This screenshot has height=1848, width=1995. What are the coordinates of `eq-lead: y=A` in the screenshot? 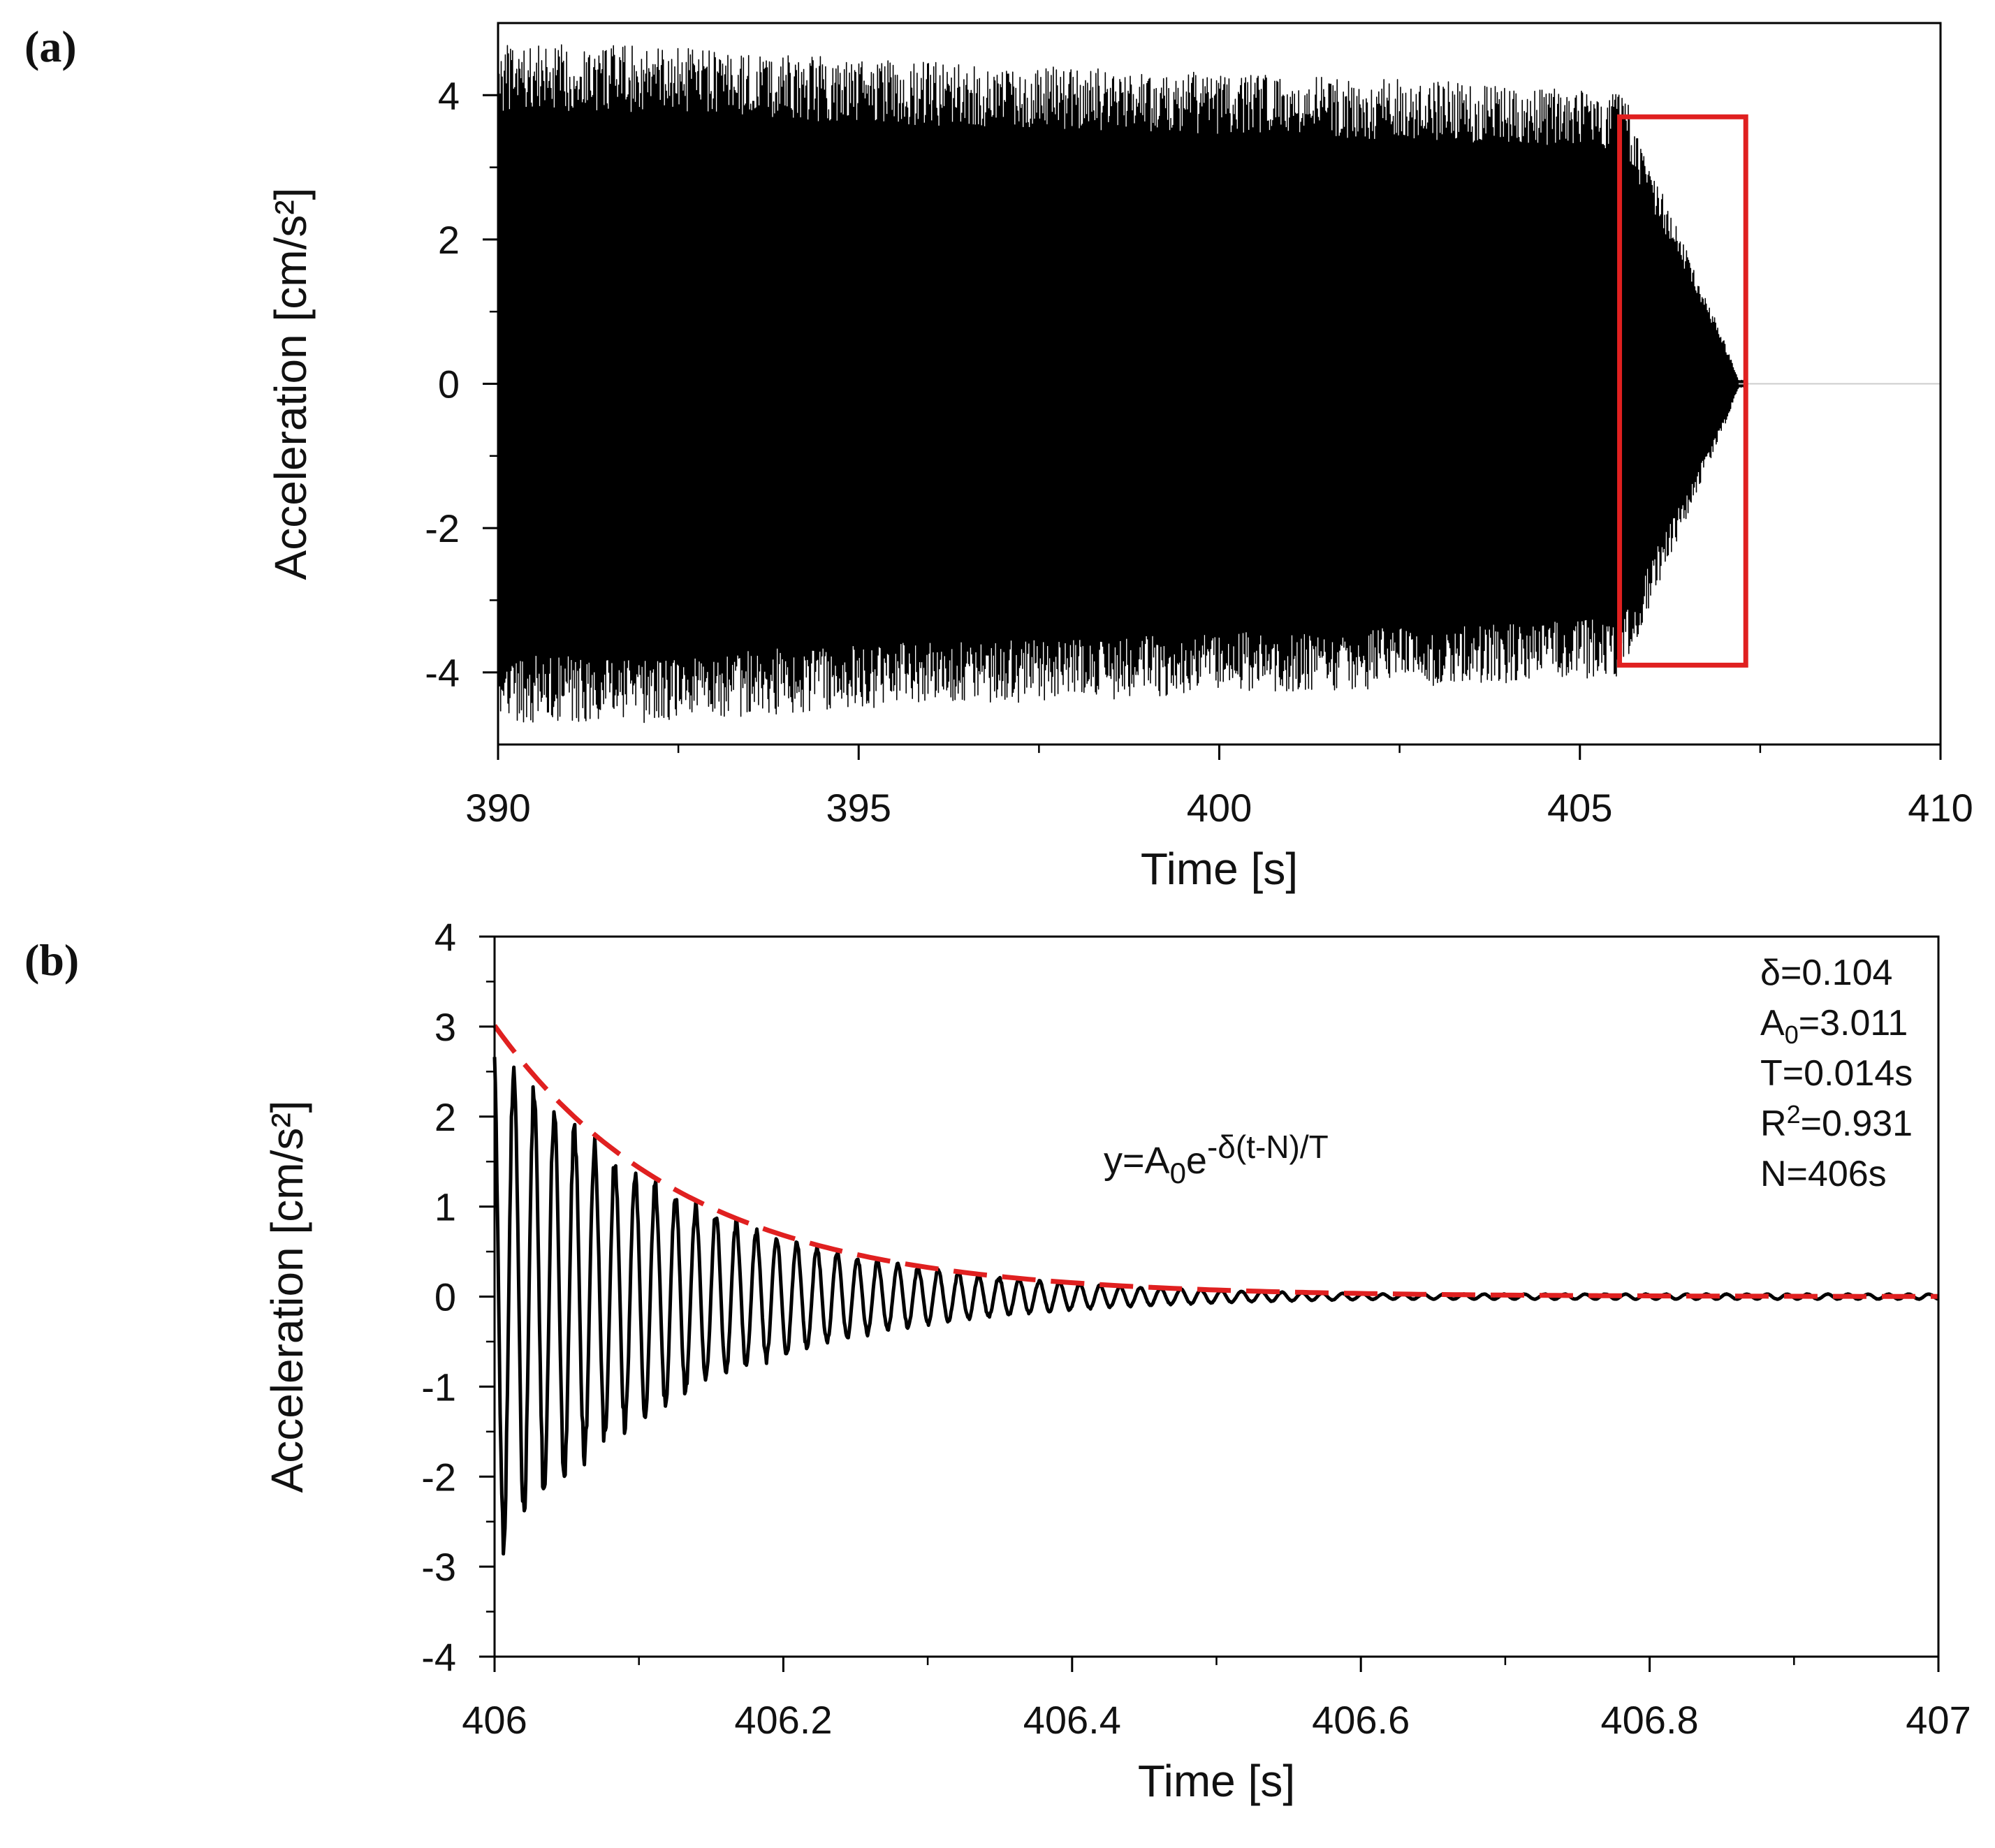 It's located at (1137, 1161).